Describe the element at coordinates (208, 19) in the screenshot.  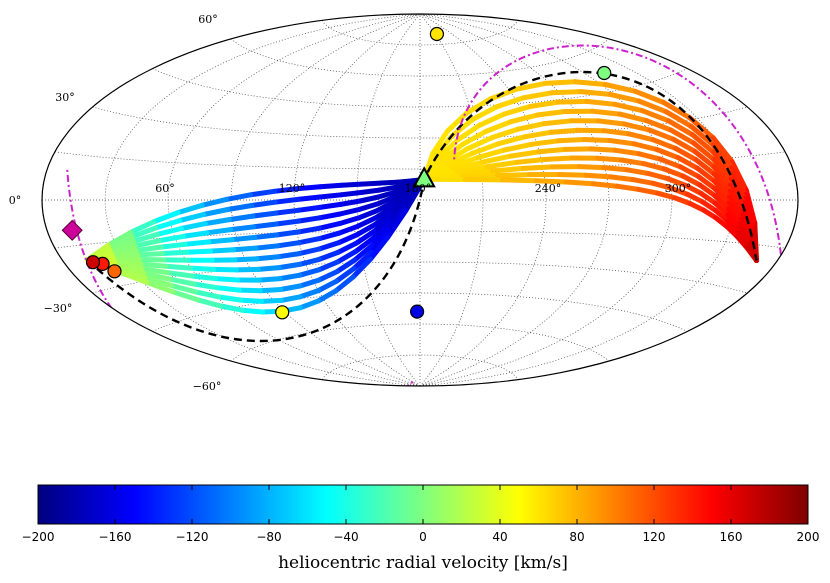
I see `lat-tick-60: 60°` at that location.